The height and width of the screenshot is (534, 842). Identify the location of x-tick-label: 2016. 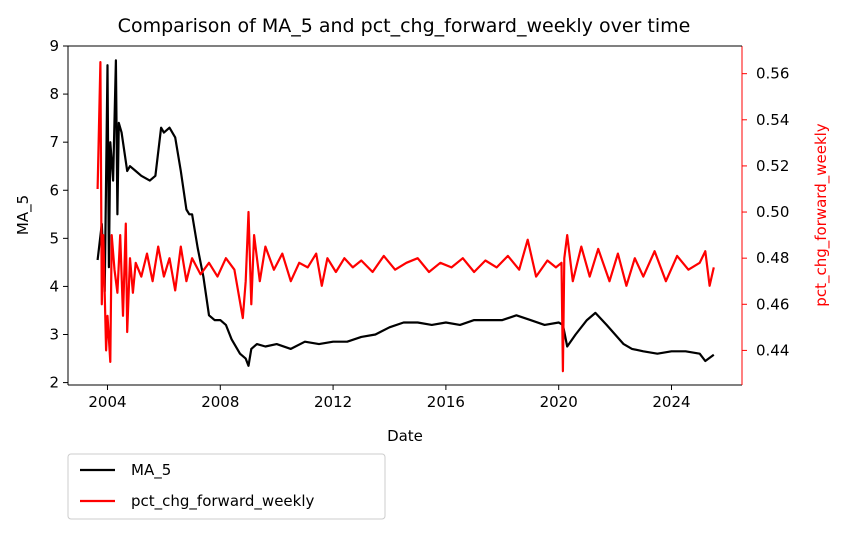
(446, 402).